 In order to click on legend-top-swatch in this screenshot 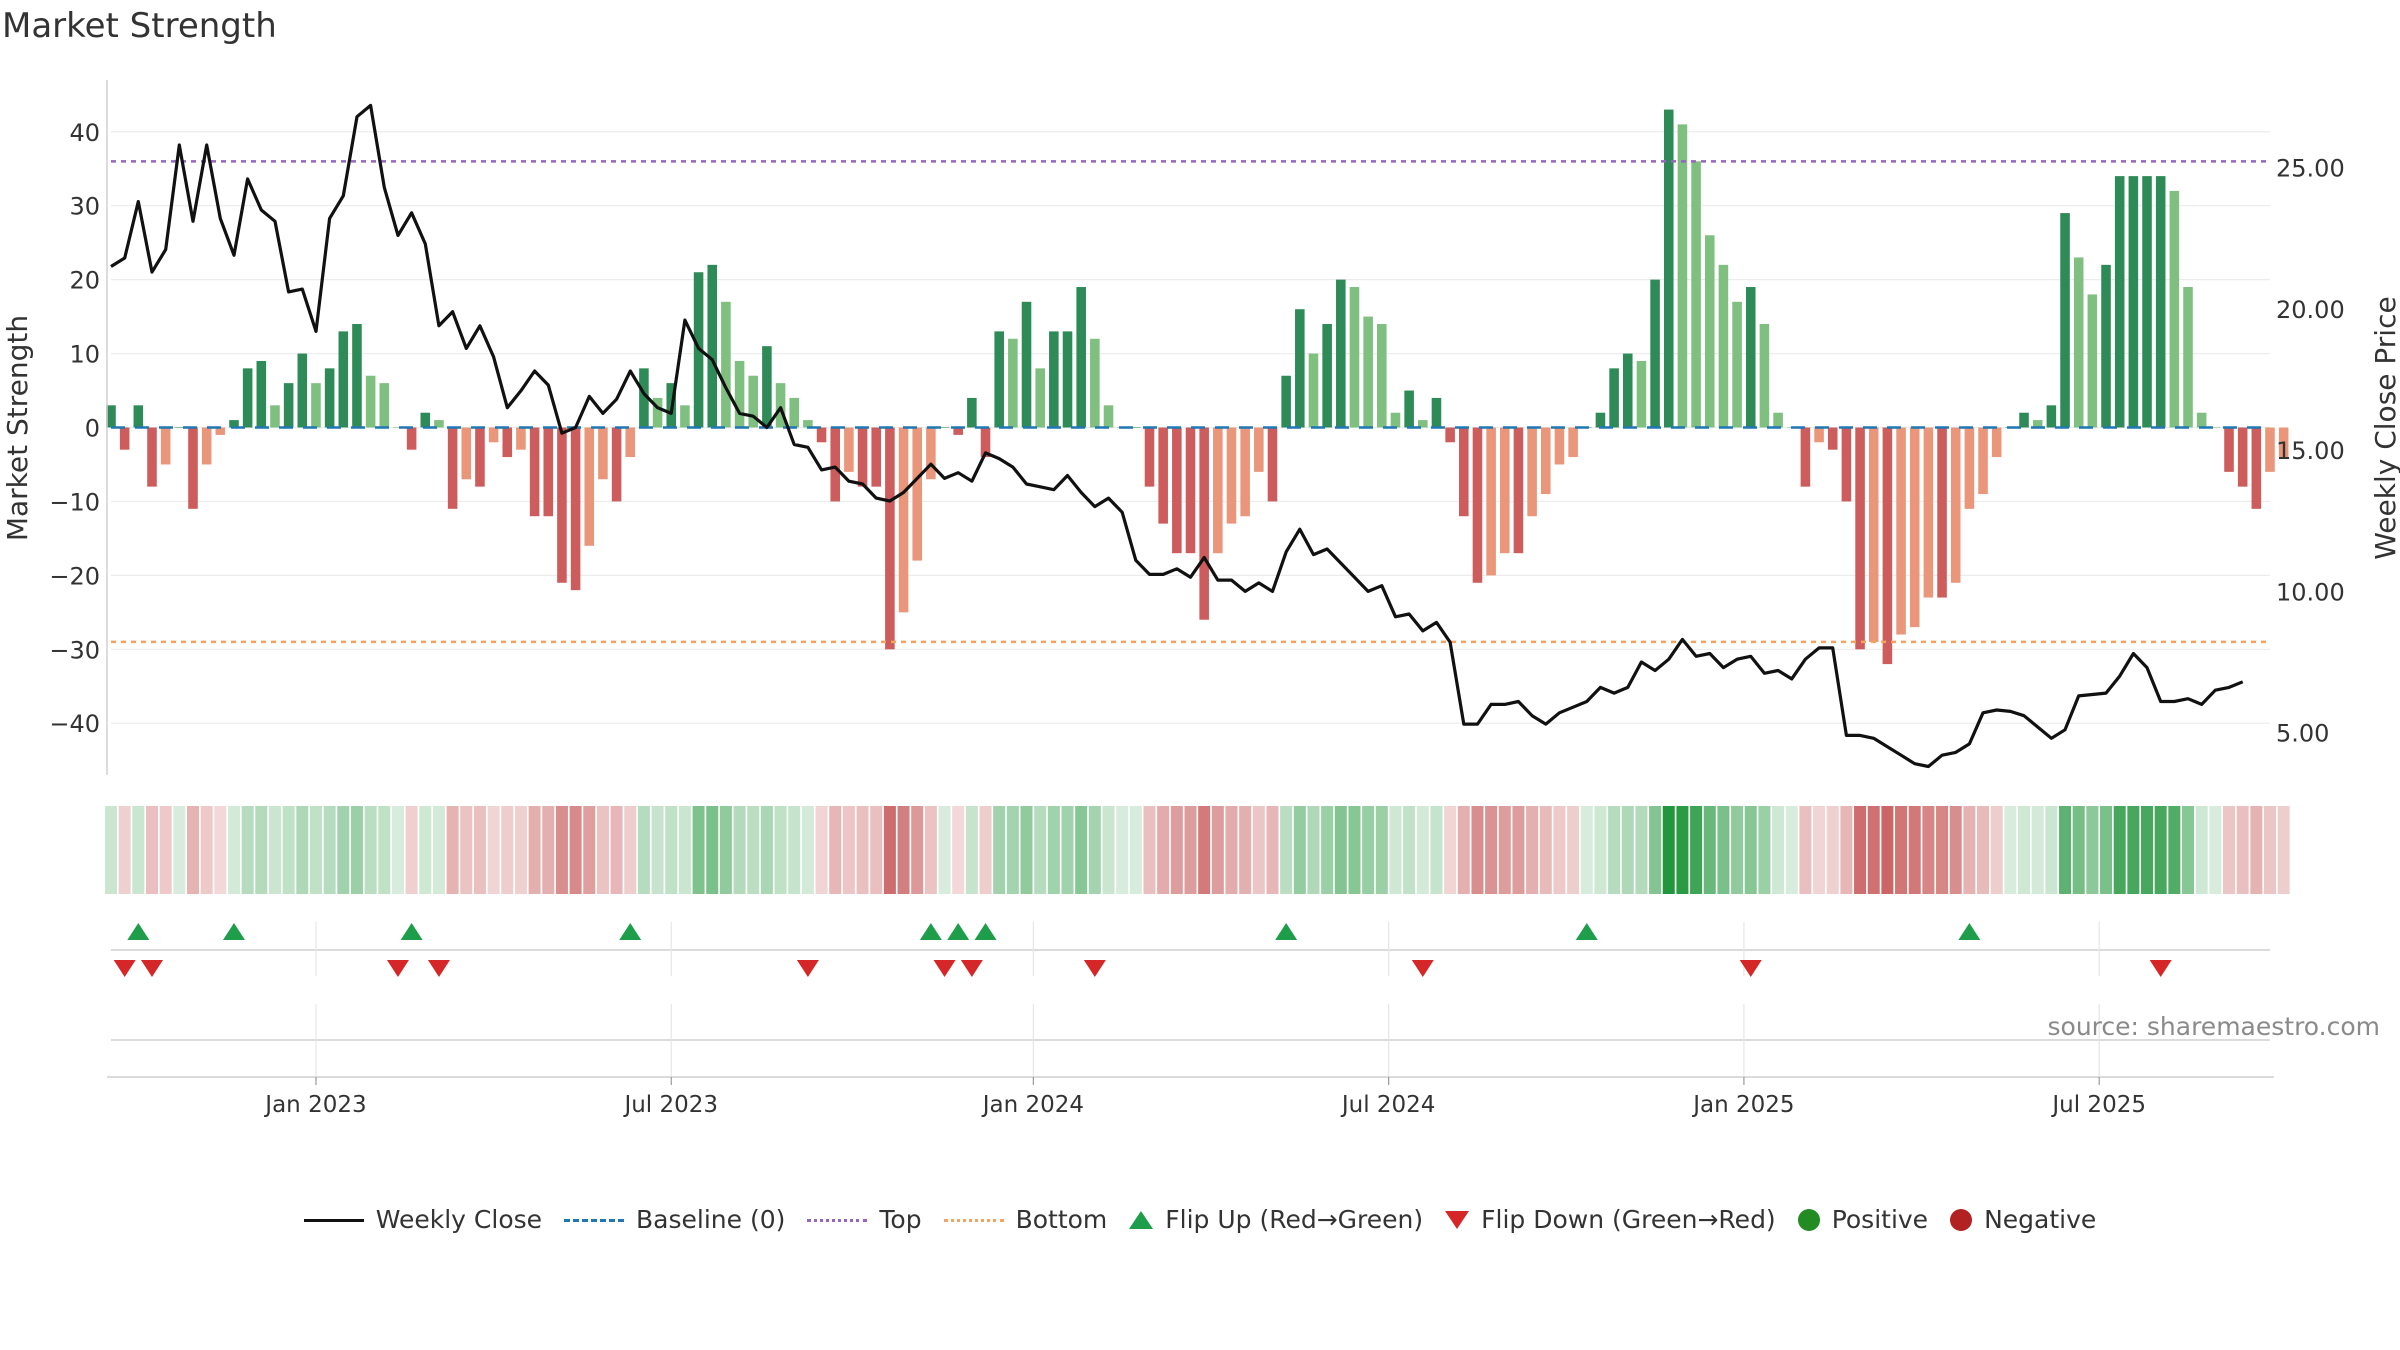, I will do `click(837, 1220)`.